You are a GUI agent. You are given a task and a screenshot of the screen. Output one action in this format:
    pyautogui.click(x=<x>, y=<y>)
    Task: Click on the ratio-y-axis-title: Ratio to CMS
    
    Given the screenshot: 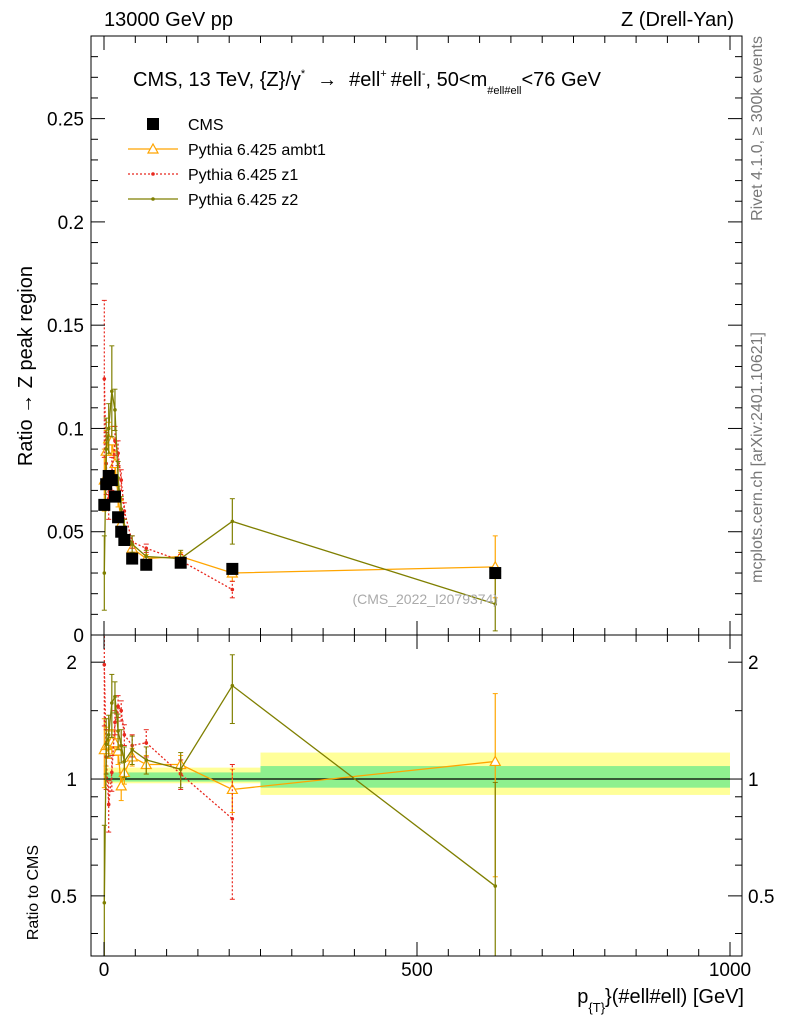 What is the action you would take?
    pyautogui.click(x=33, y=892)
    